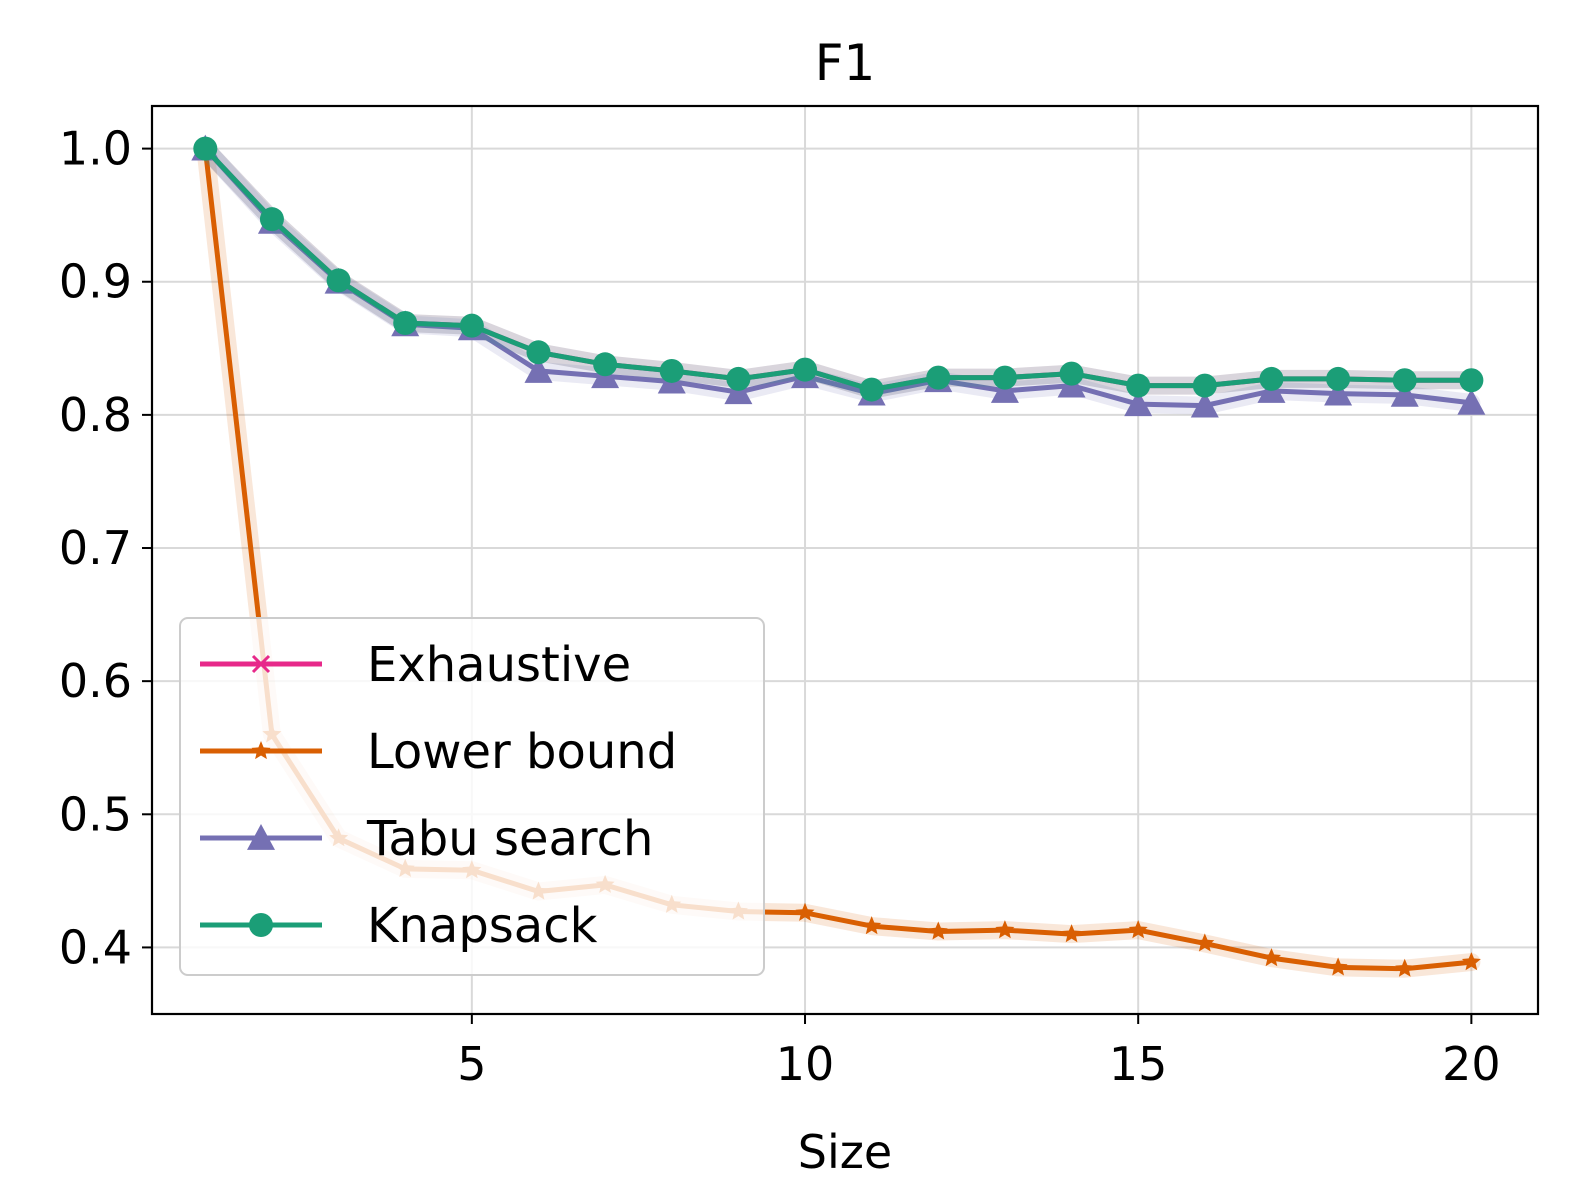 The height and width of the screenshot is (1203, 1580). I want to click on legend-label-knapsack: Knapsack, so click(482, 926).